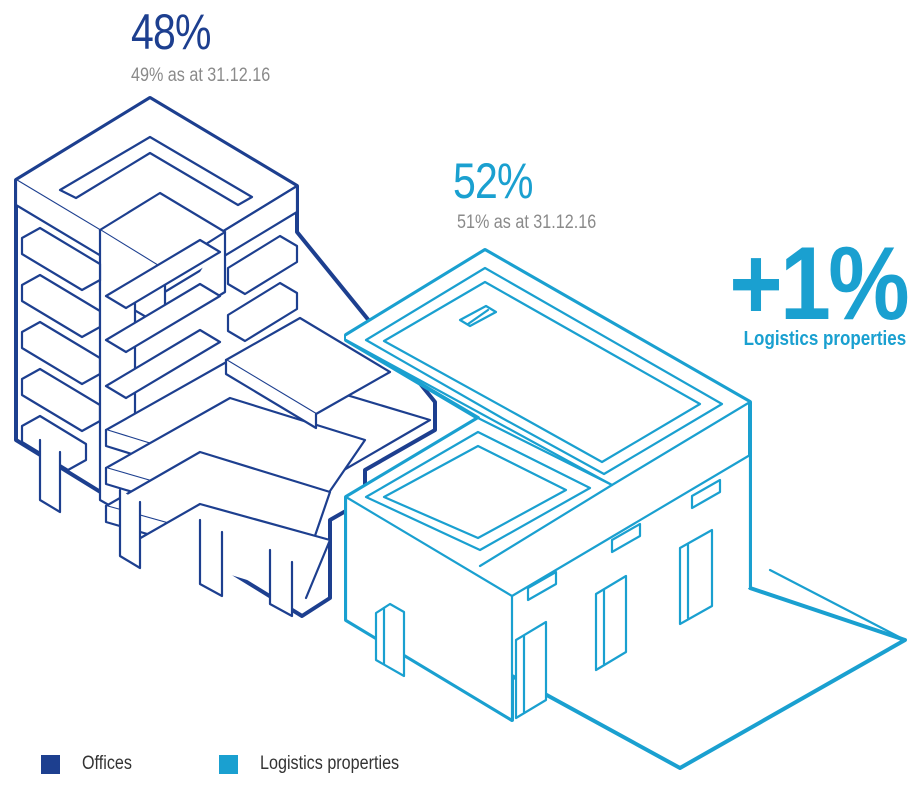 The image size is (912, 799). Describe the element at coordinates (493, 181) in the screenshot. I see `logistics-share-value: 52%` at that location.